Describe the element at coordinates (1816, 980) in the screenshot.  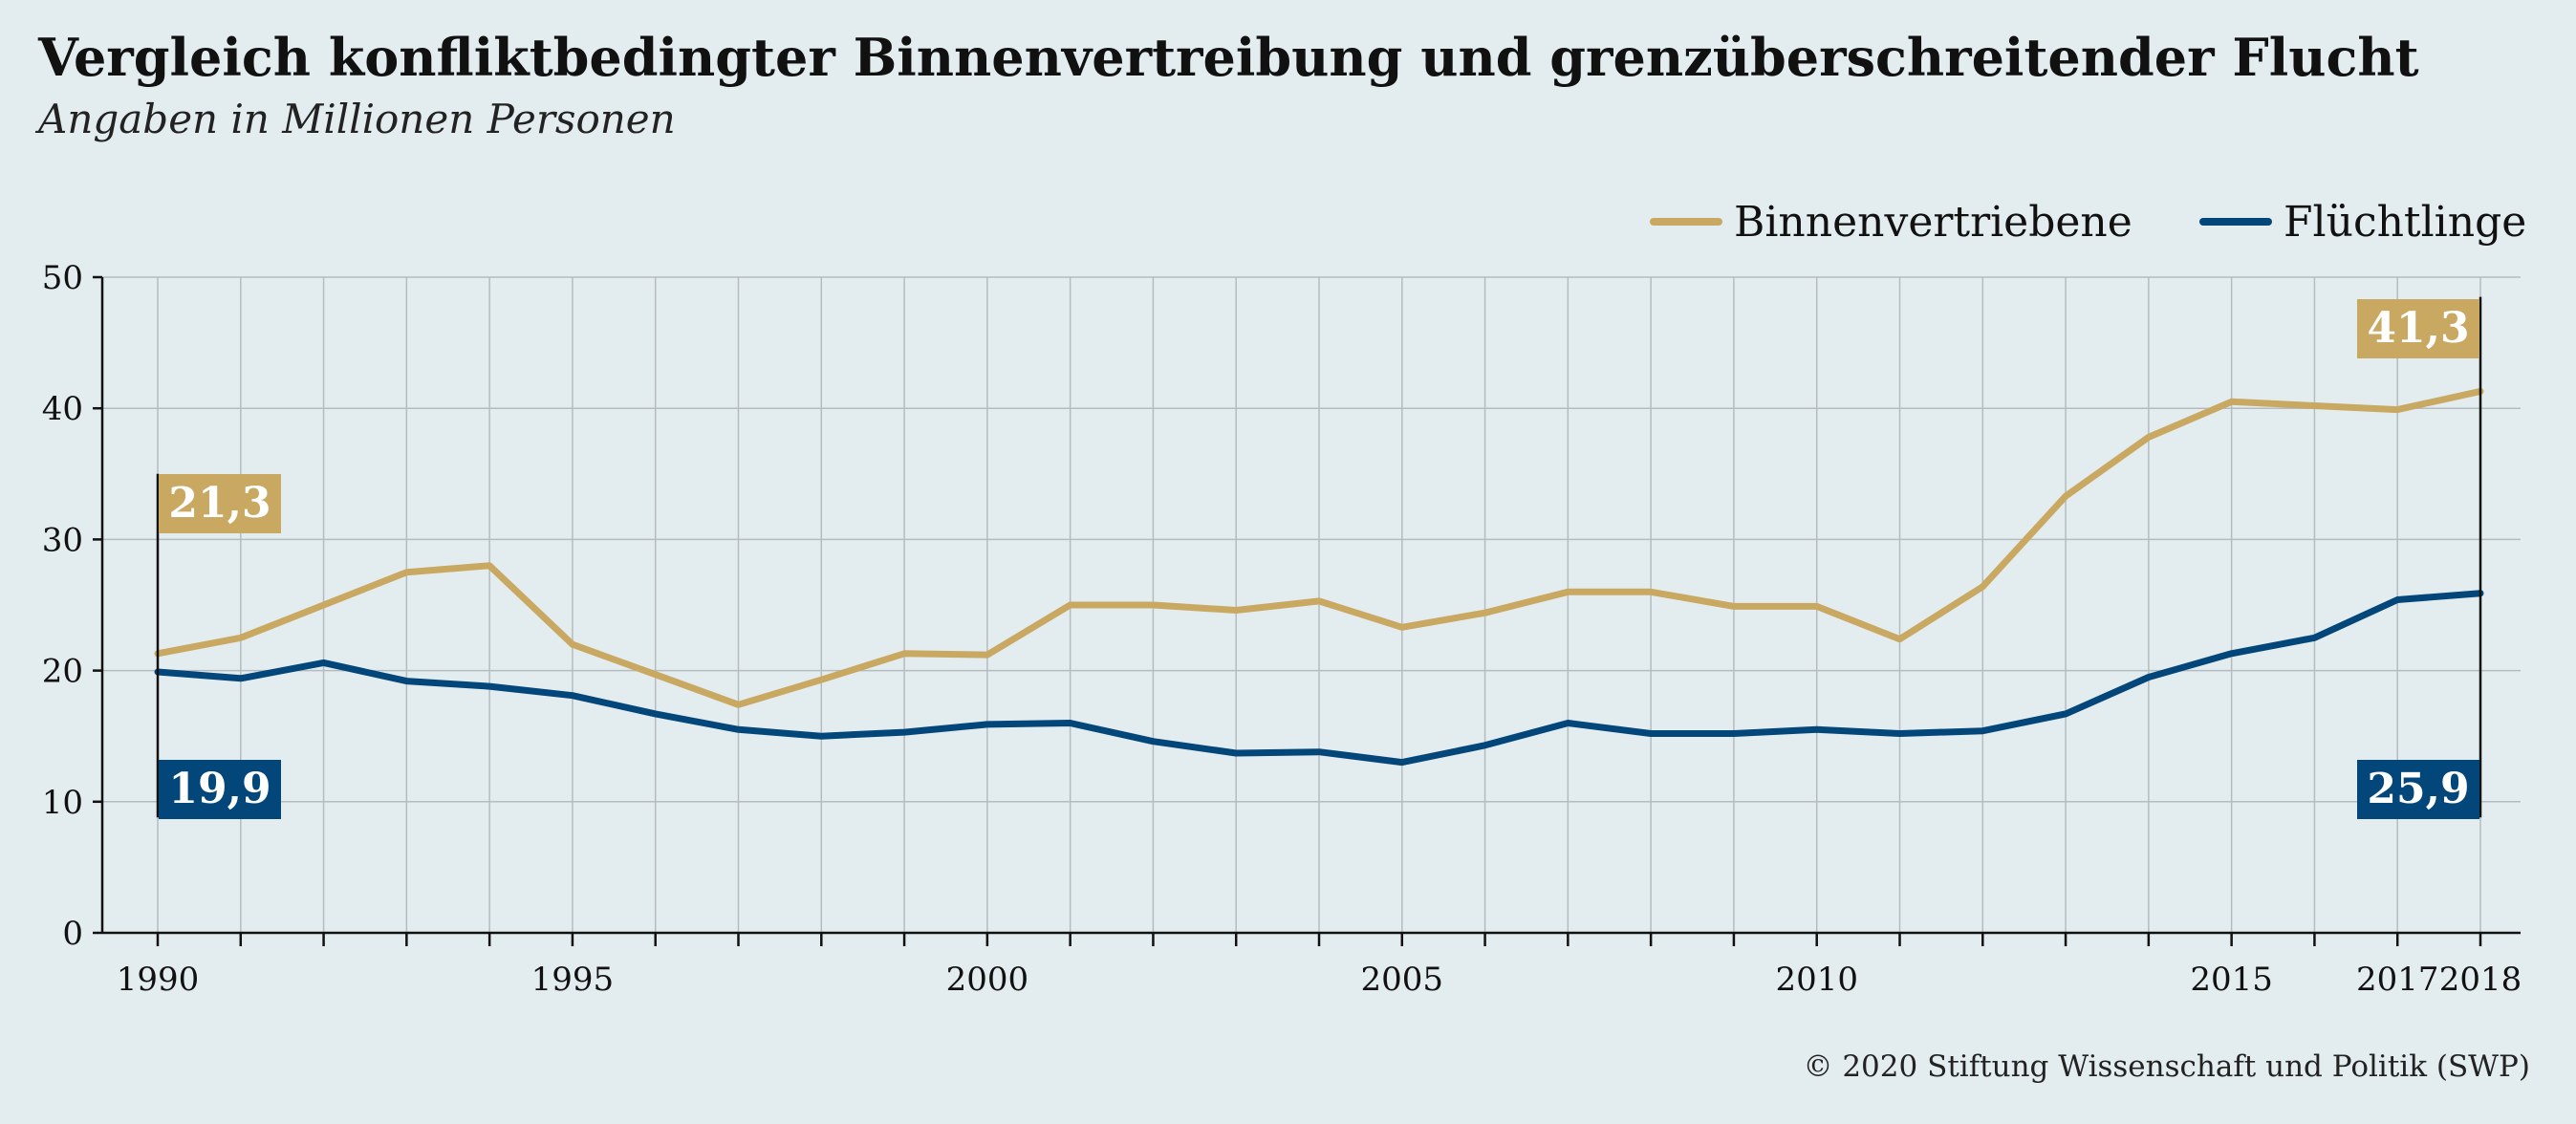
I see `x-tick-label: 2010` at that location.